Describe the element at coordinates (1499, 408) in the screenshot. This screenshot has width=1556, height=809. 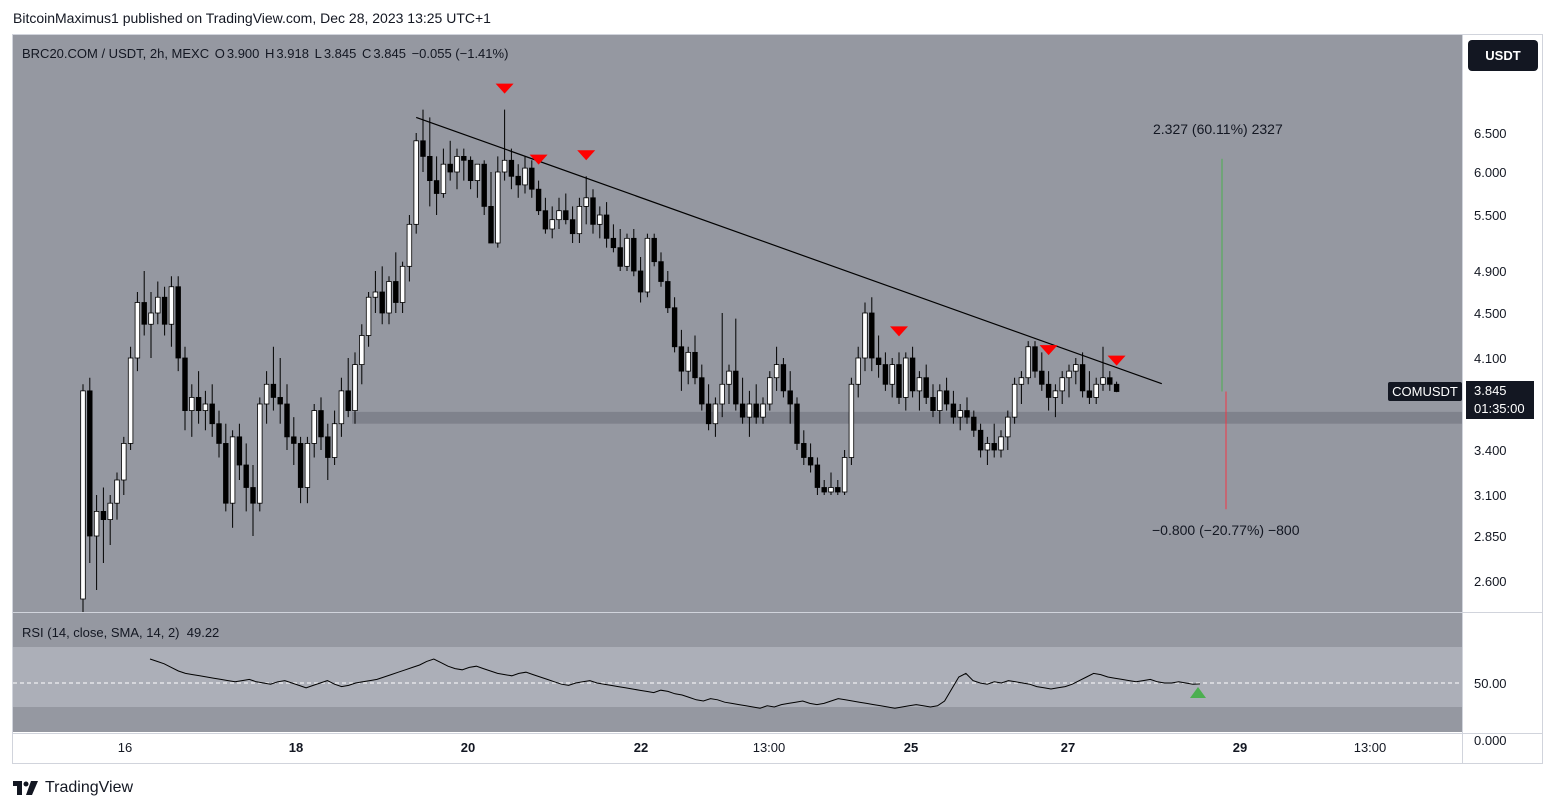
I see `bar-countdown: 01:35:00` at that location.